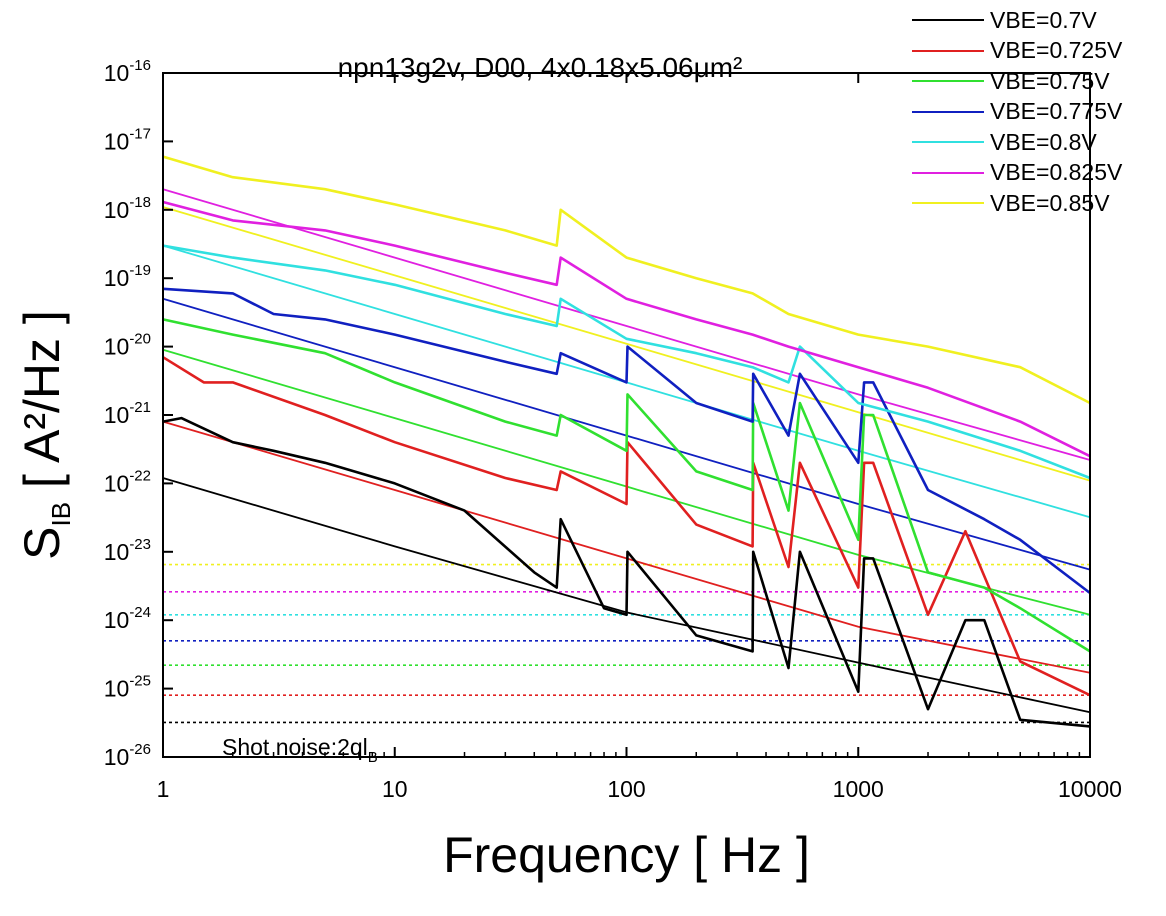 This screenshot has width=1166, height=916. What do you see at coordinates (127, 345) in the screenshot?
I see `y-tick-label: 10-20` at bounding box center [127, 345].